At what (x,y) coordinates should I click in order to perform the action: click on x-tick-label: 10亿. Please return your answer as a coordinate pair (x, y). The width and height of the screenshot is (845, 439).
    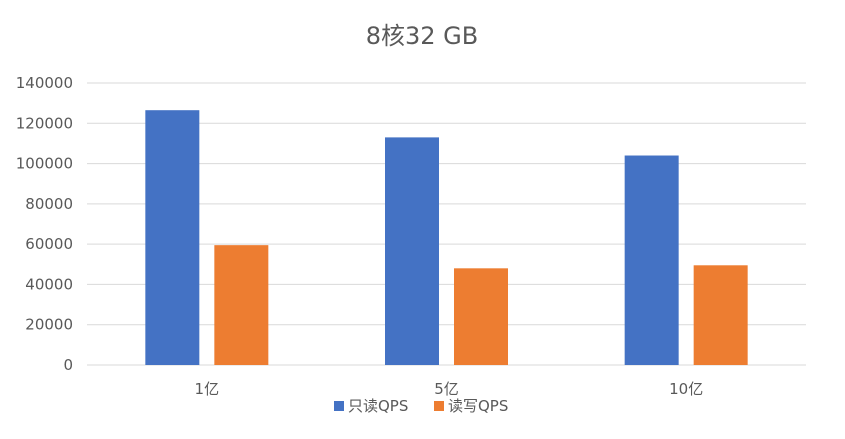
    Looking at the image, I should click on (686, 389).